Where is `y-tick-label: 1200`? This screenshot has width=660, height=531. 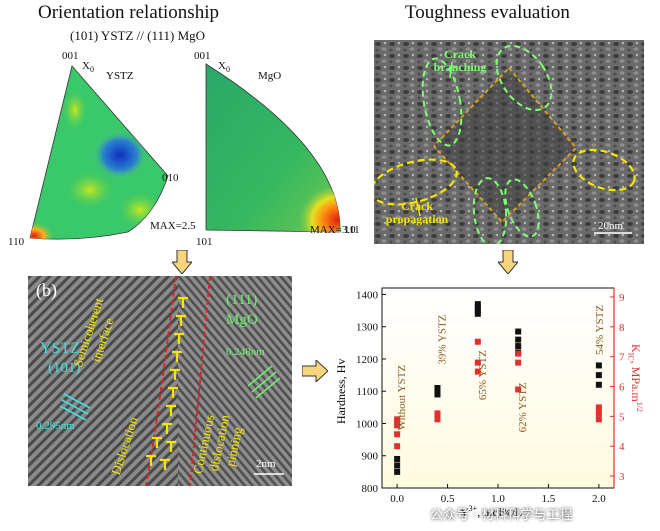 y-tick-label: 1200 is located at coordinates (367, 360).